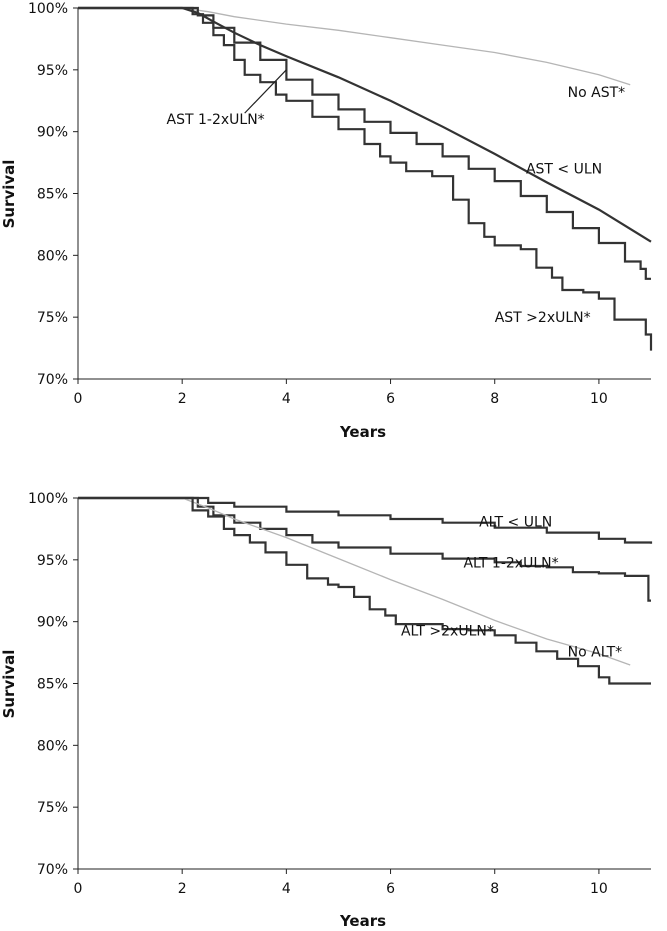 The height and width of the screenshot is (931, 667). I want to click on series-line-alt-lt-uln, so click(365, 520).